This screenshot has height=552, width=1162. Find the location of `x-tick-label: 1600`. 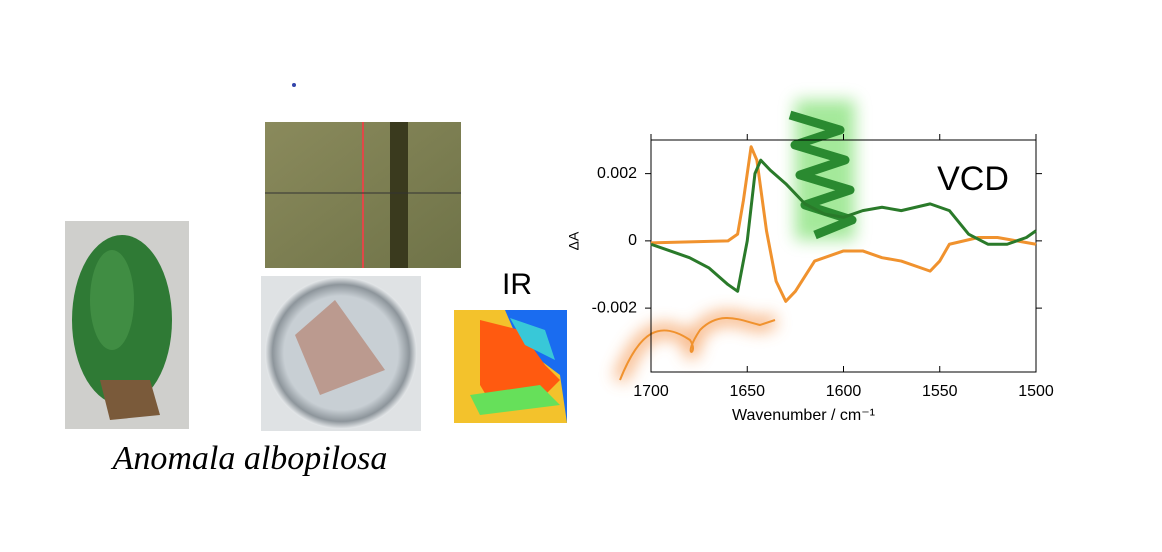

x-tick-label: 1600 is located at coordinates (844, 391).